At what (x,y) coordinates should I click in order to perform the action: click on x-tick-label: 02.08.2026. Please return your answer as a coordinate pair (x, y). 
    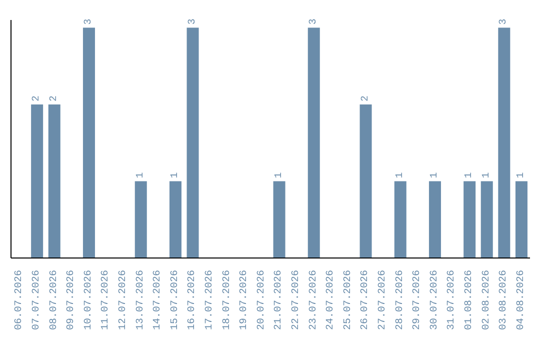
    Looking at the image, I should click on (486, 300).